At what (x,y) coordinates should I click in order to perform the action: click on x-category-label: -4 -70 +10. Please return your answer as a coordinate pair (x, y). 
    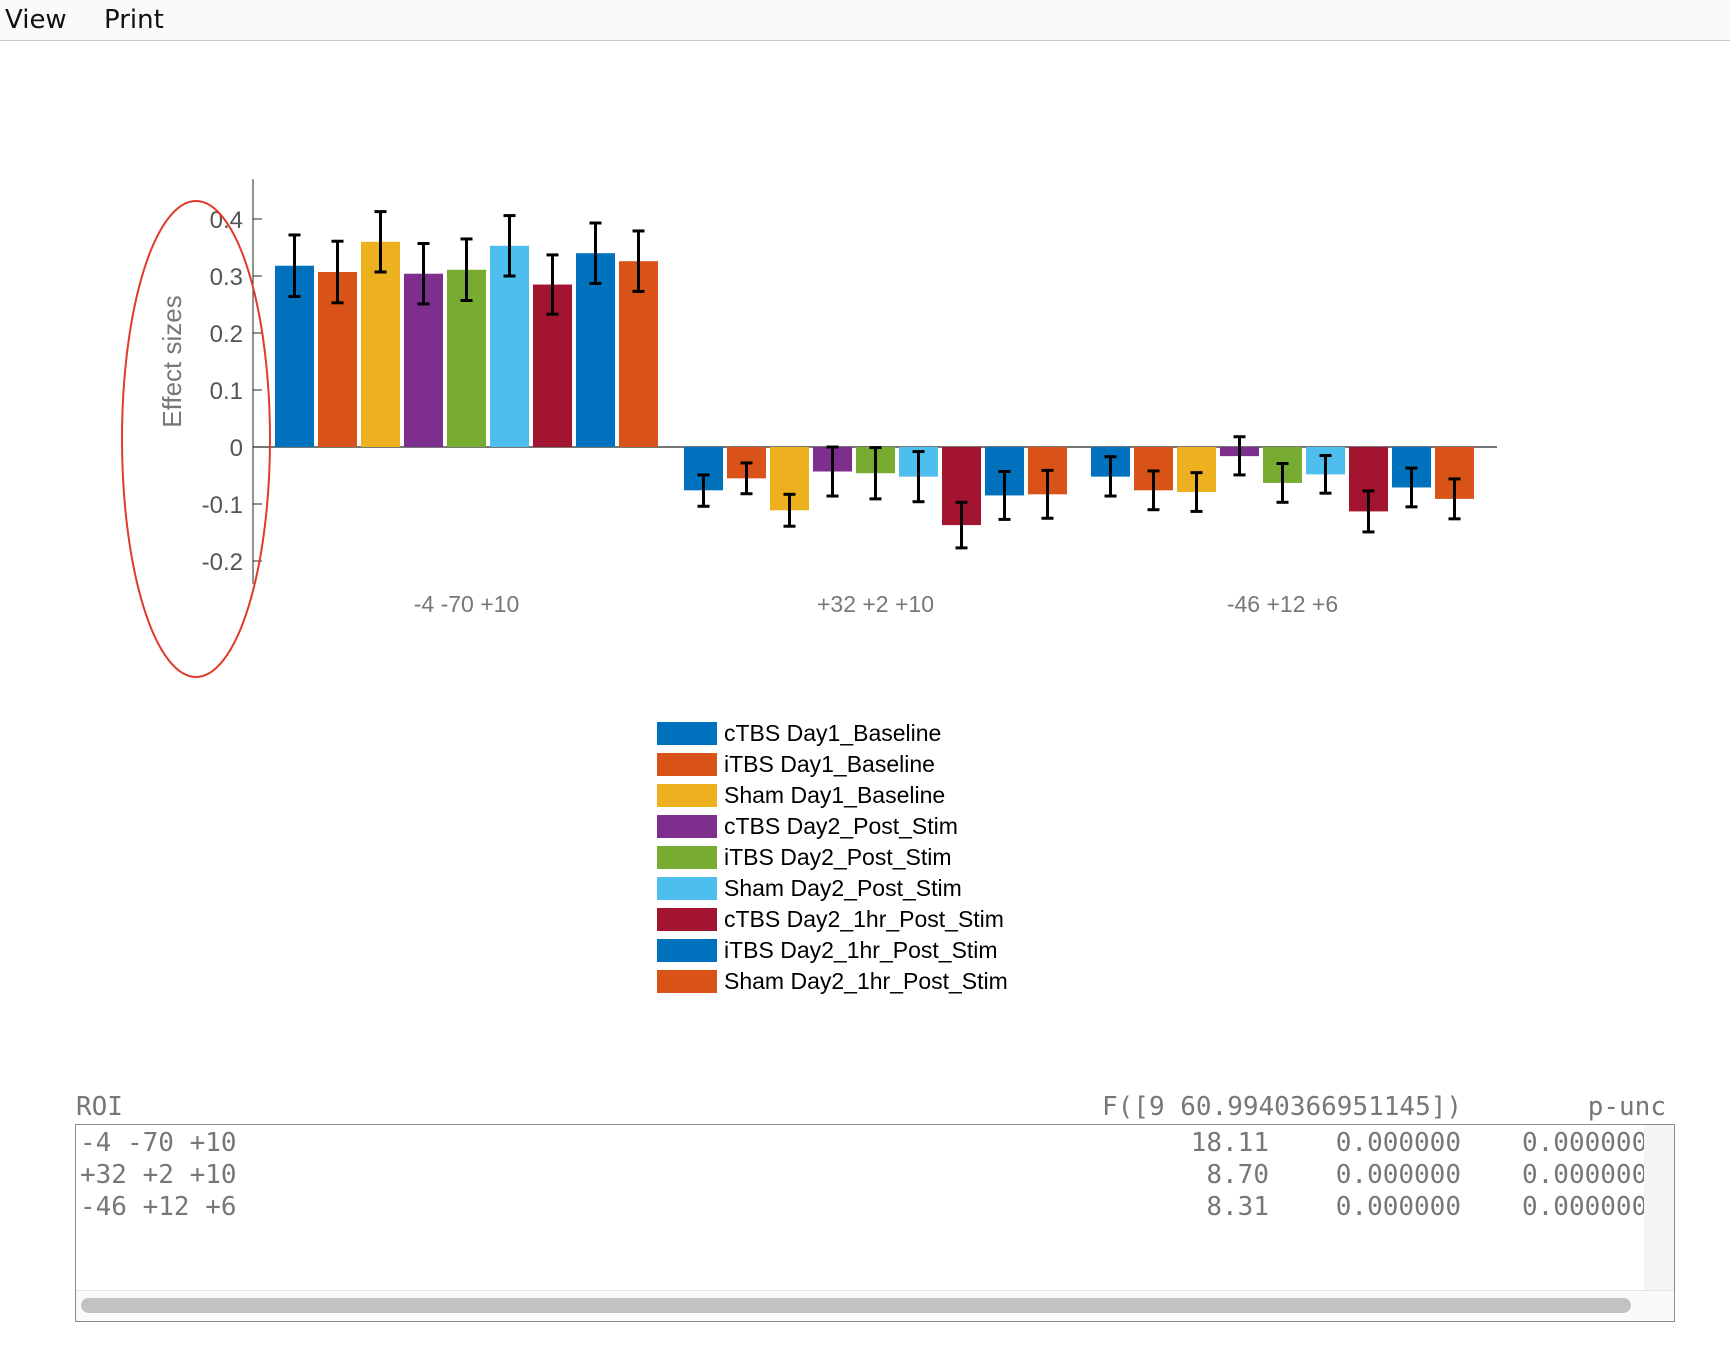
    Looking at the image, I should click on (467, 604).